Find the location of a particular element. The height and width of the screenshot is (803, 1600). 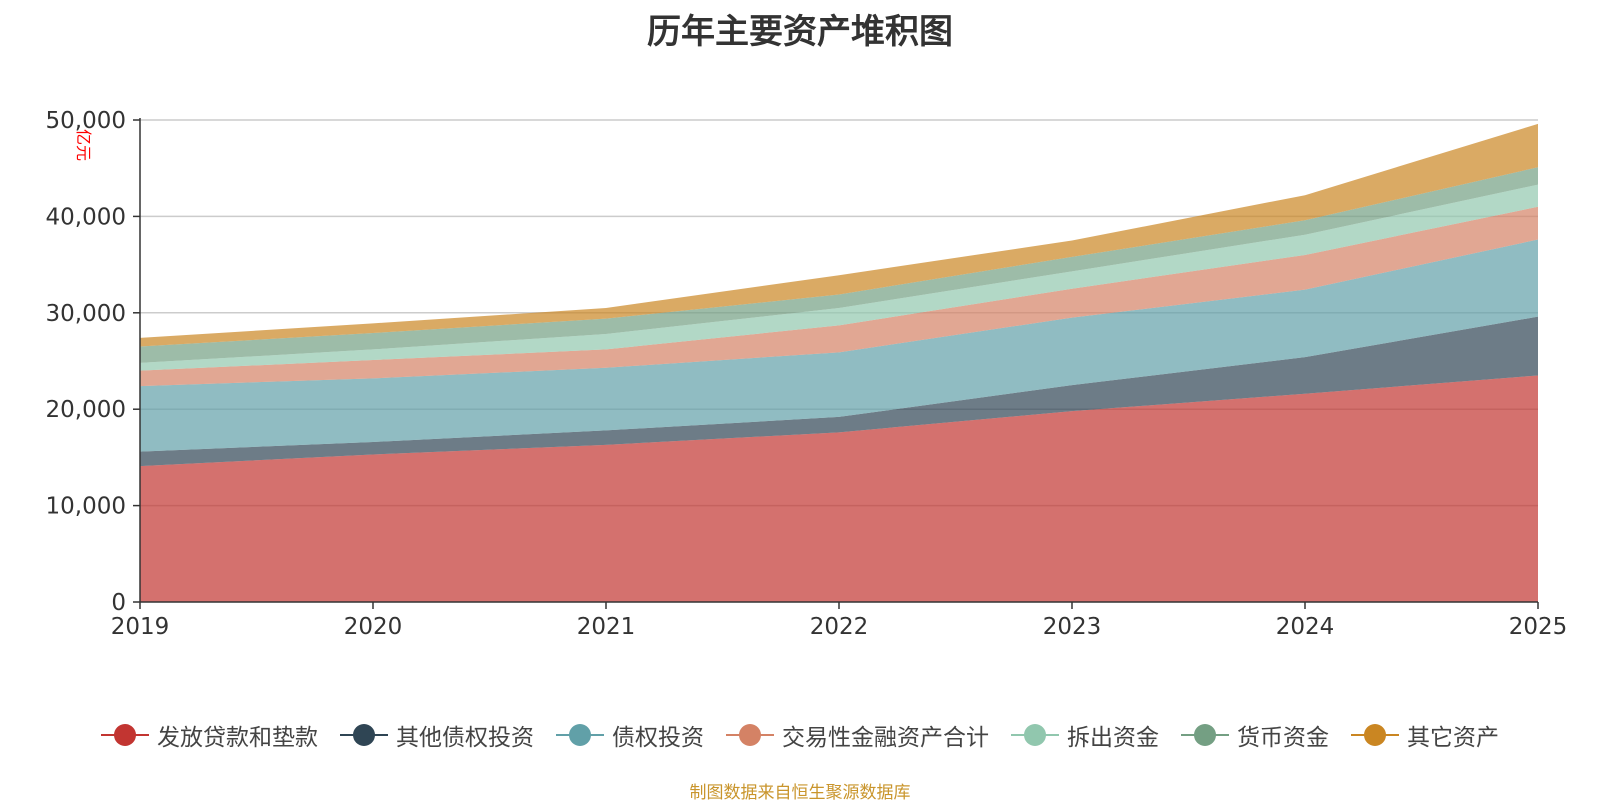

legend: 发放贷款和垫款 其他债权投资 债权投资 交易性金融资产合计 拆出资金 货币资金 其它资产 is located at coordinates (800, 735).